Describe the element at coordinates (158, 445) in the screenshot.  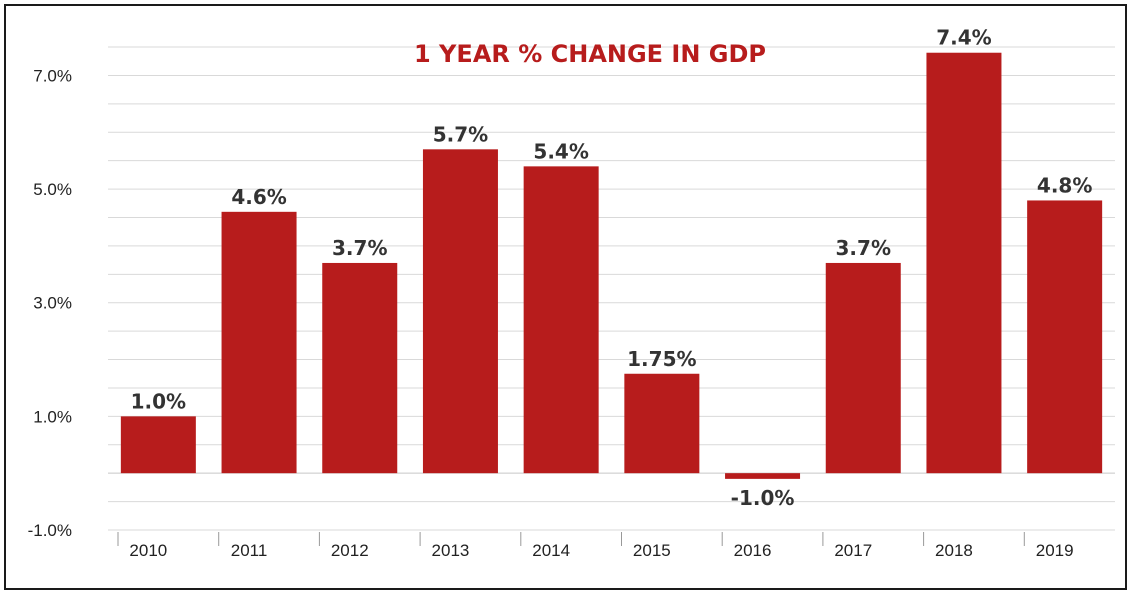
I see `bar-2010` at that location.